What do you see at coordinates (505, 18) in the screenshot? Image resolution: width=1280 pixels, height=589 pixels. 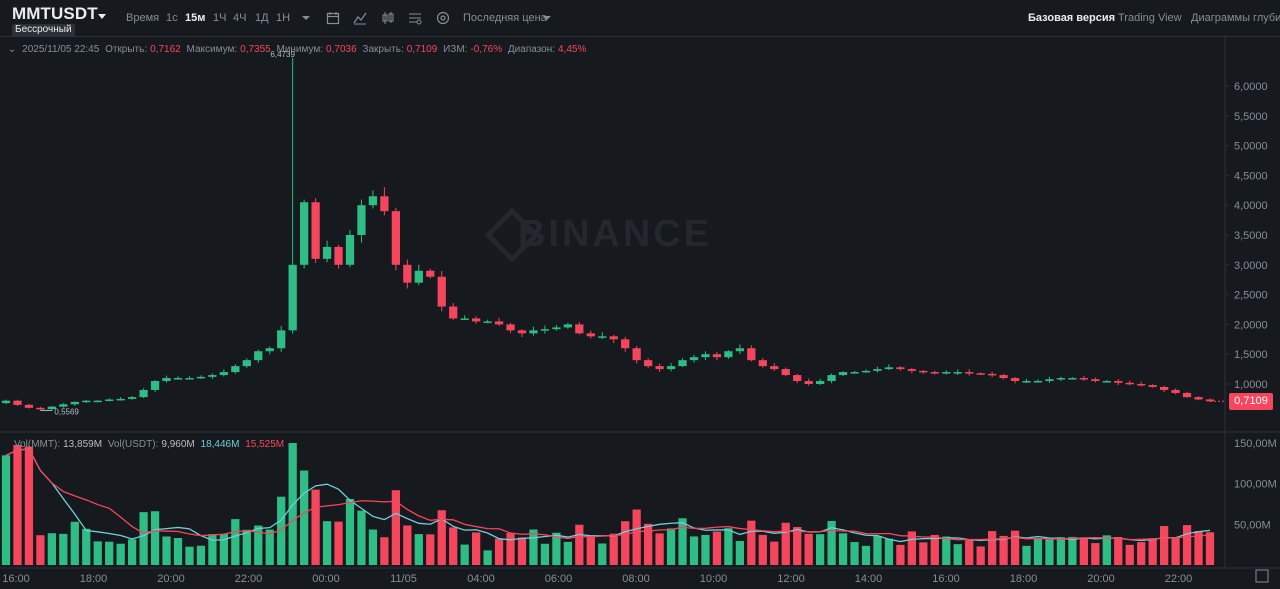 I see `price-type-select: Последняя цена` at bounding box center [505, 18].